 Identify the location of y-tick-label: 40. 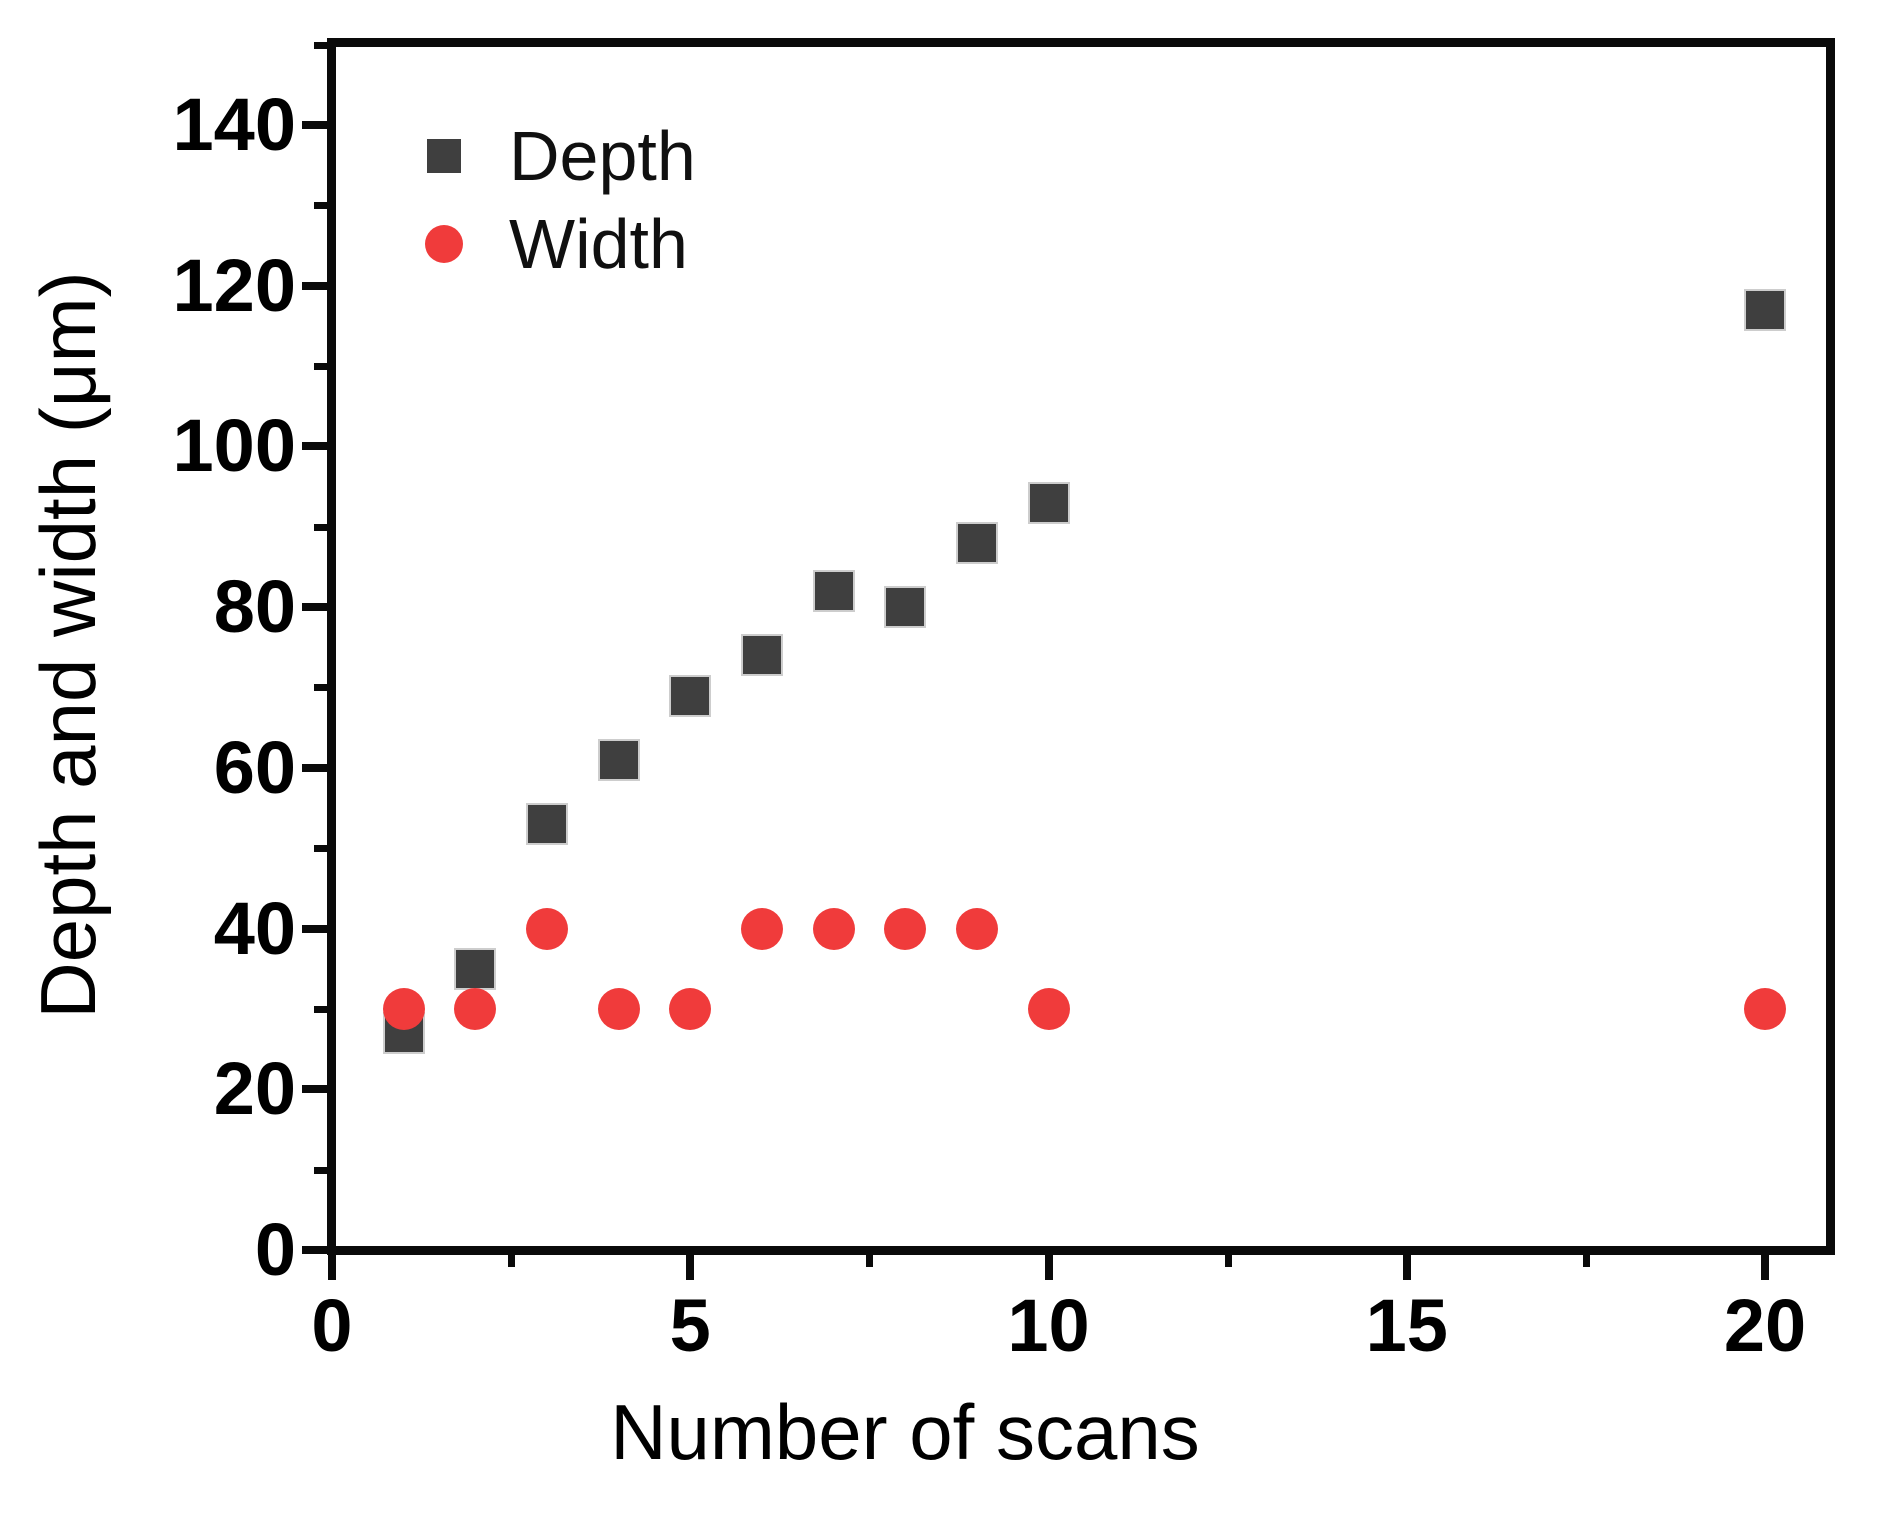
(254, 928).